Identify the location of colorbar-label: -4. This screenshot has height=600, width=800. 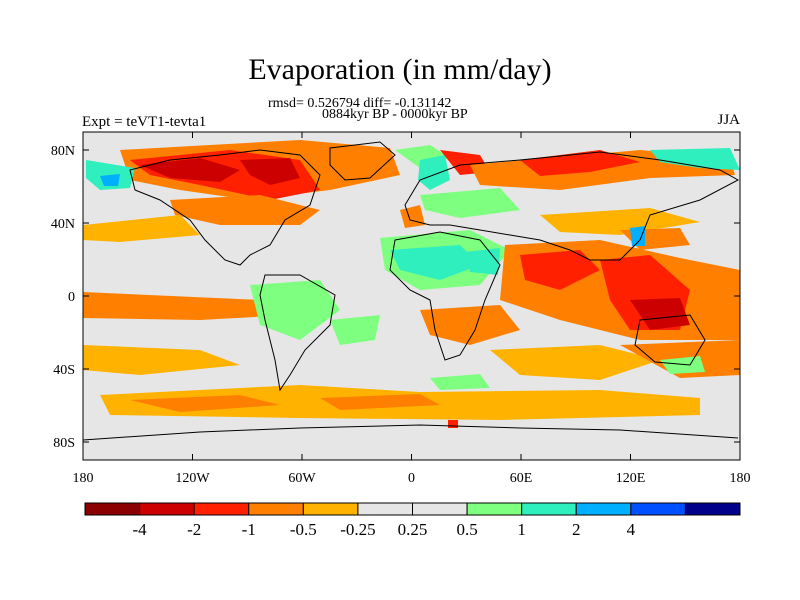
(139, 529).